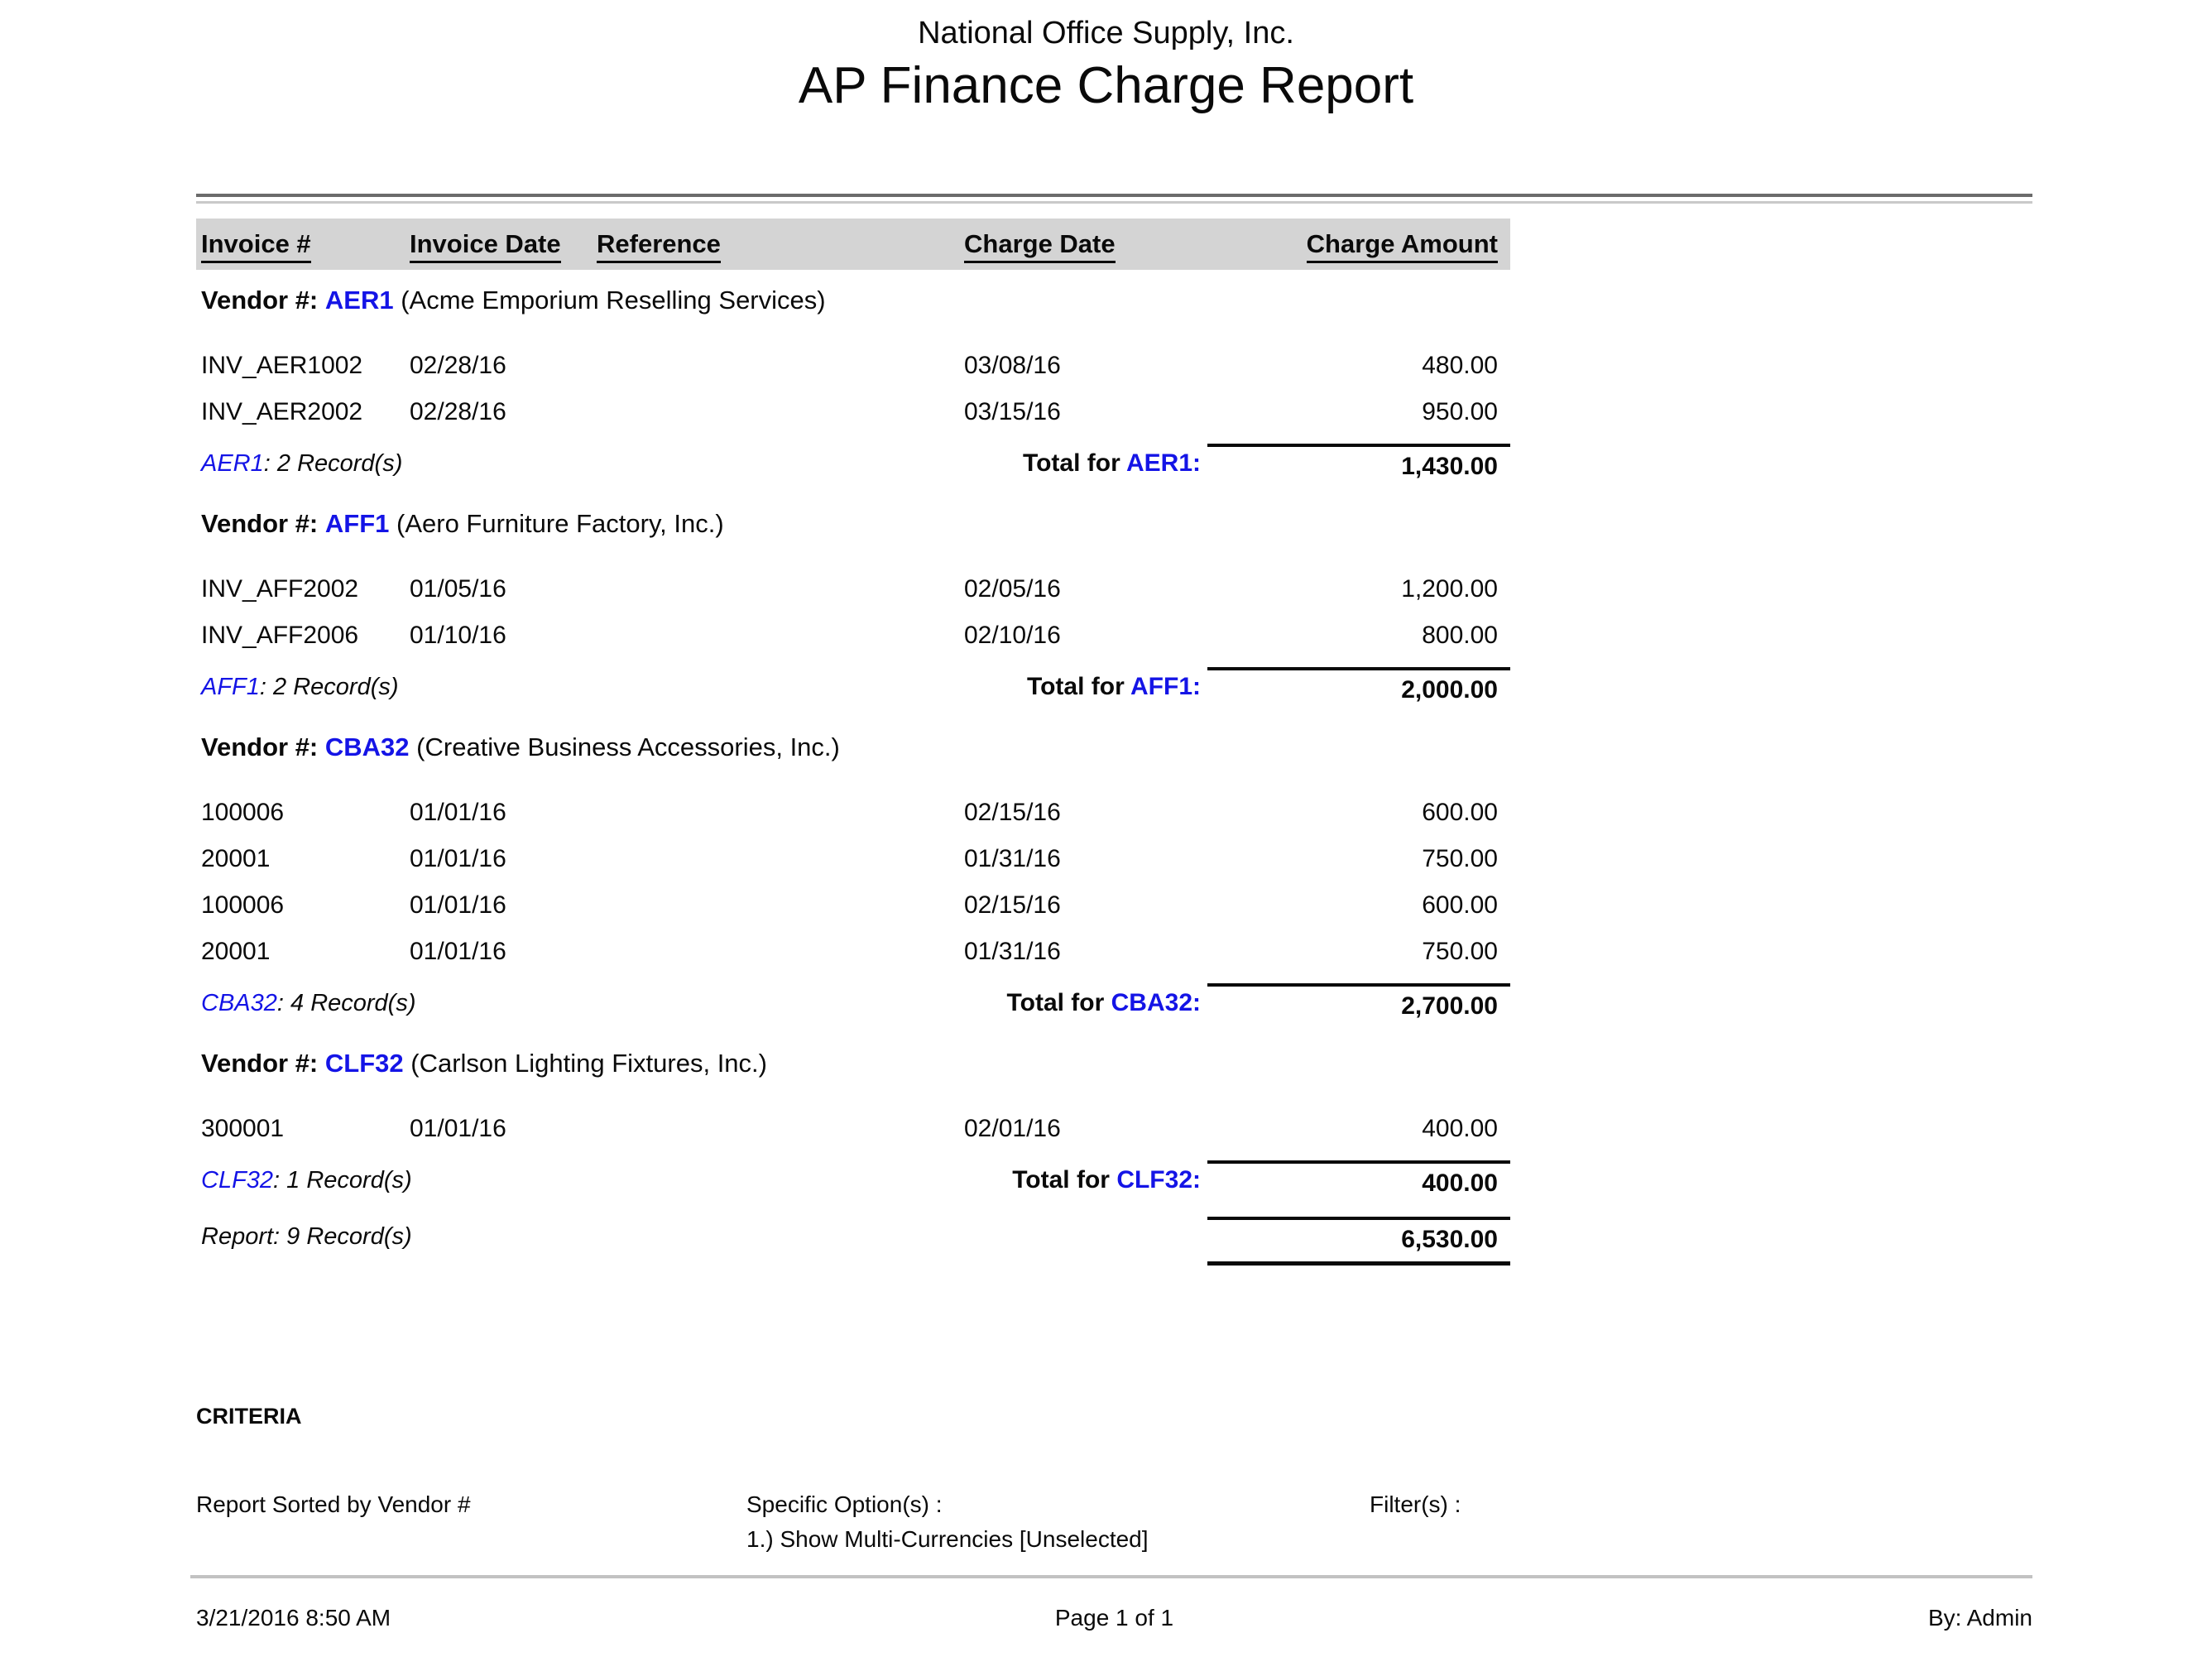 The width and height of the screenshot is (2212, 1657). I want to click on vendor-code-italic: CLF32, so click(237, 1181).